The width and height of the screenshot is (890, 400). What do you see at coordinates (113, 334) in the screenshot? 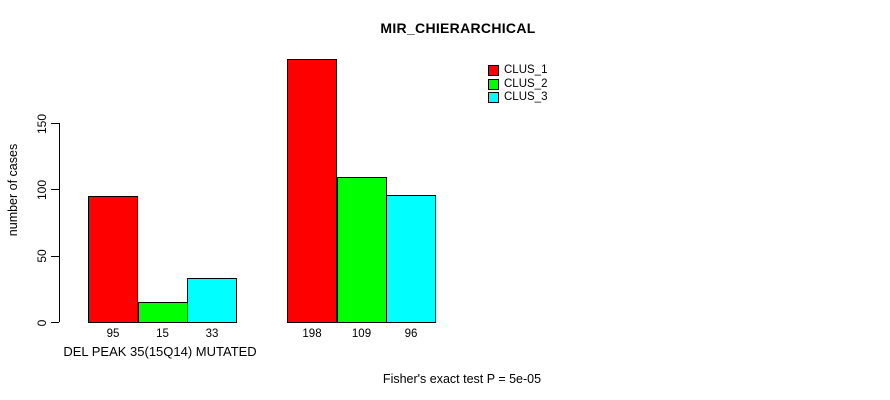
I see `bar-value-label: 95` at bounding box center [113, 334].